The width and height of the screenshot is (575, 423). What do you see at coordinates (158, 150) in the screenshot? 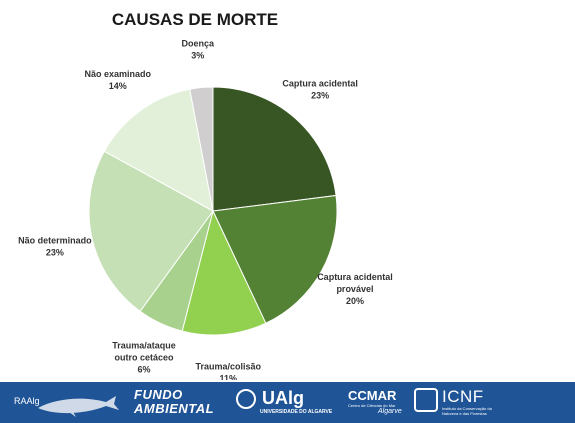
I see `slice-nao-examinado` at bounding box center [158, 150].